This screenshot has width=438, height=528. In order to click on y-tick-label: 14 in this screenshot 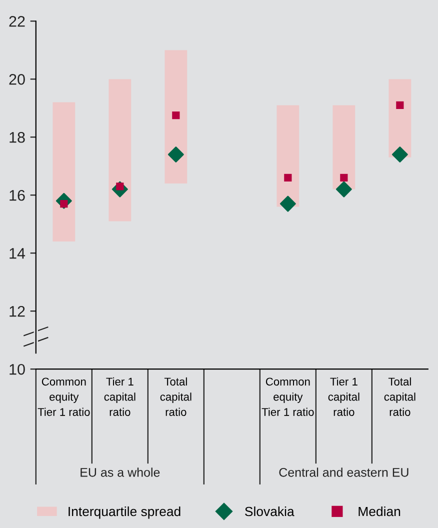, I will do `click(18, 253)`.